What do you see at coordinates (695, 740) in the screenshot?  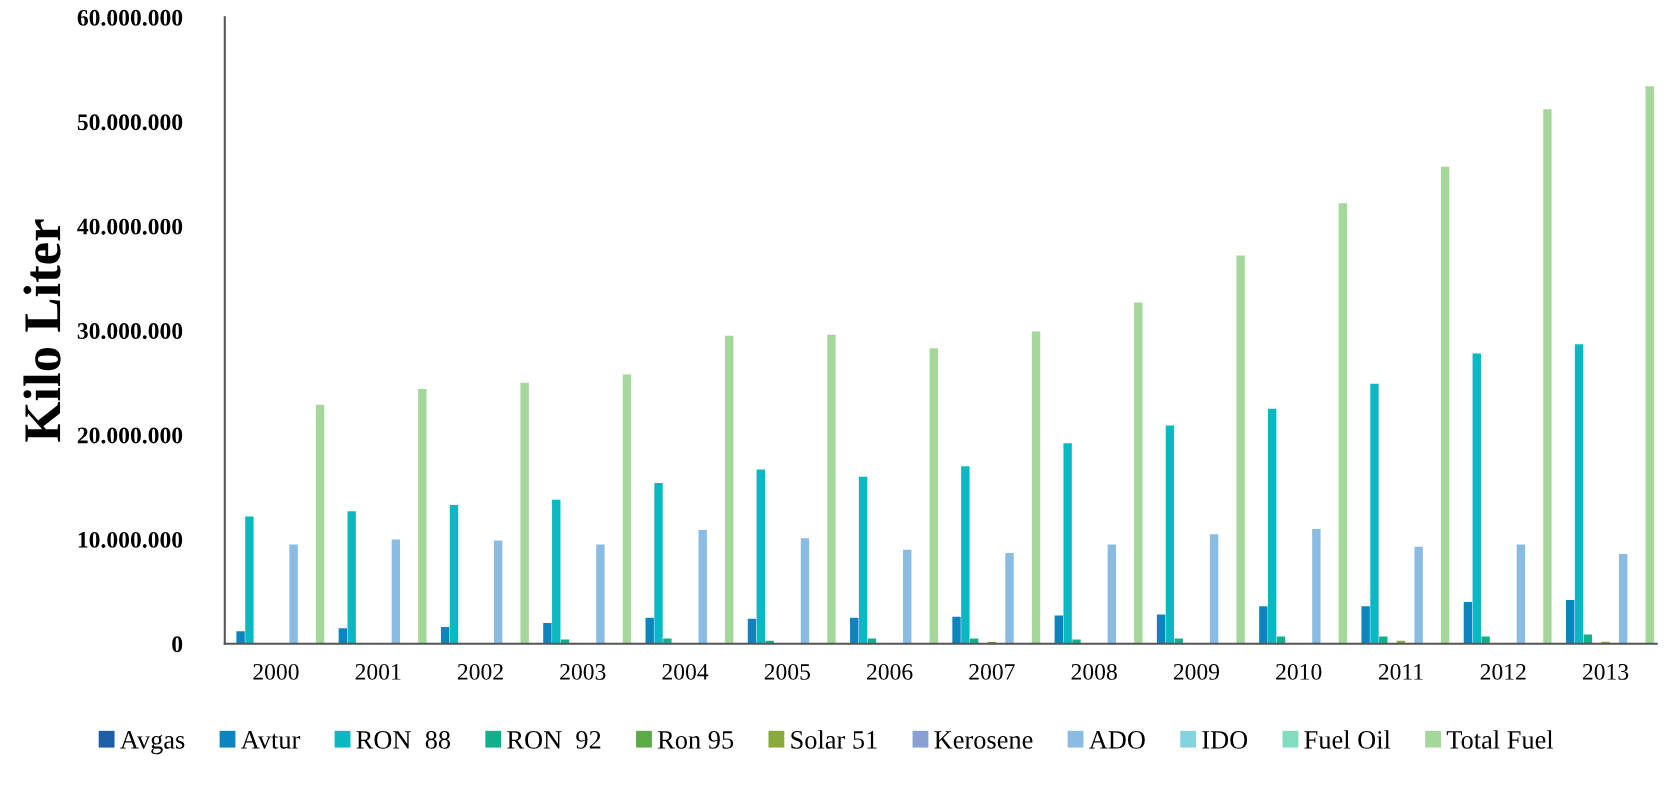 I see `legend-label: Ron 95` at bounding box center [695, 740].